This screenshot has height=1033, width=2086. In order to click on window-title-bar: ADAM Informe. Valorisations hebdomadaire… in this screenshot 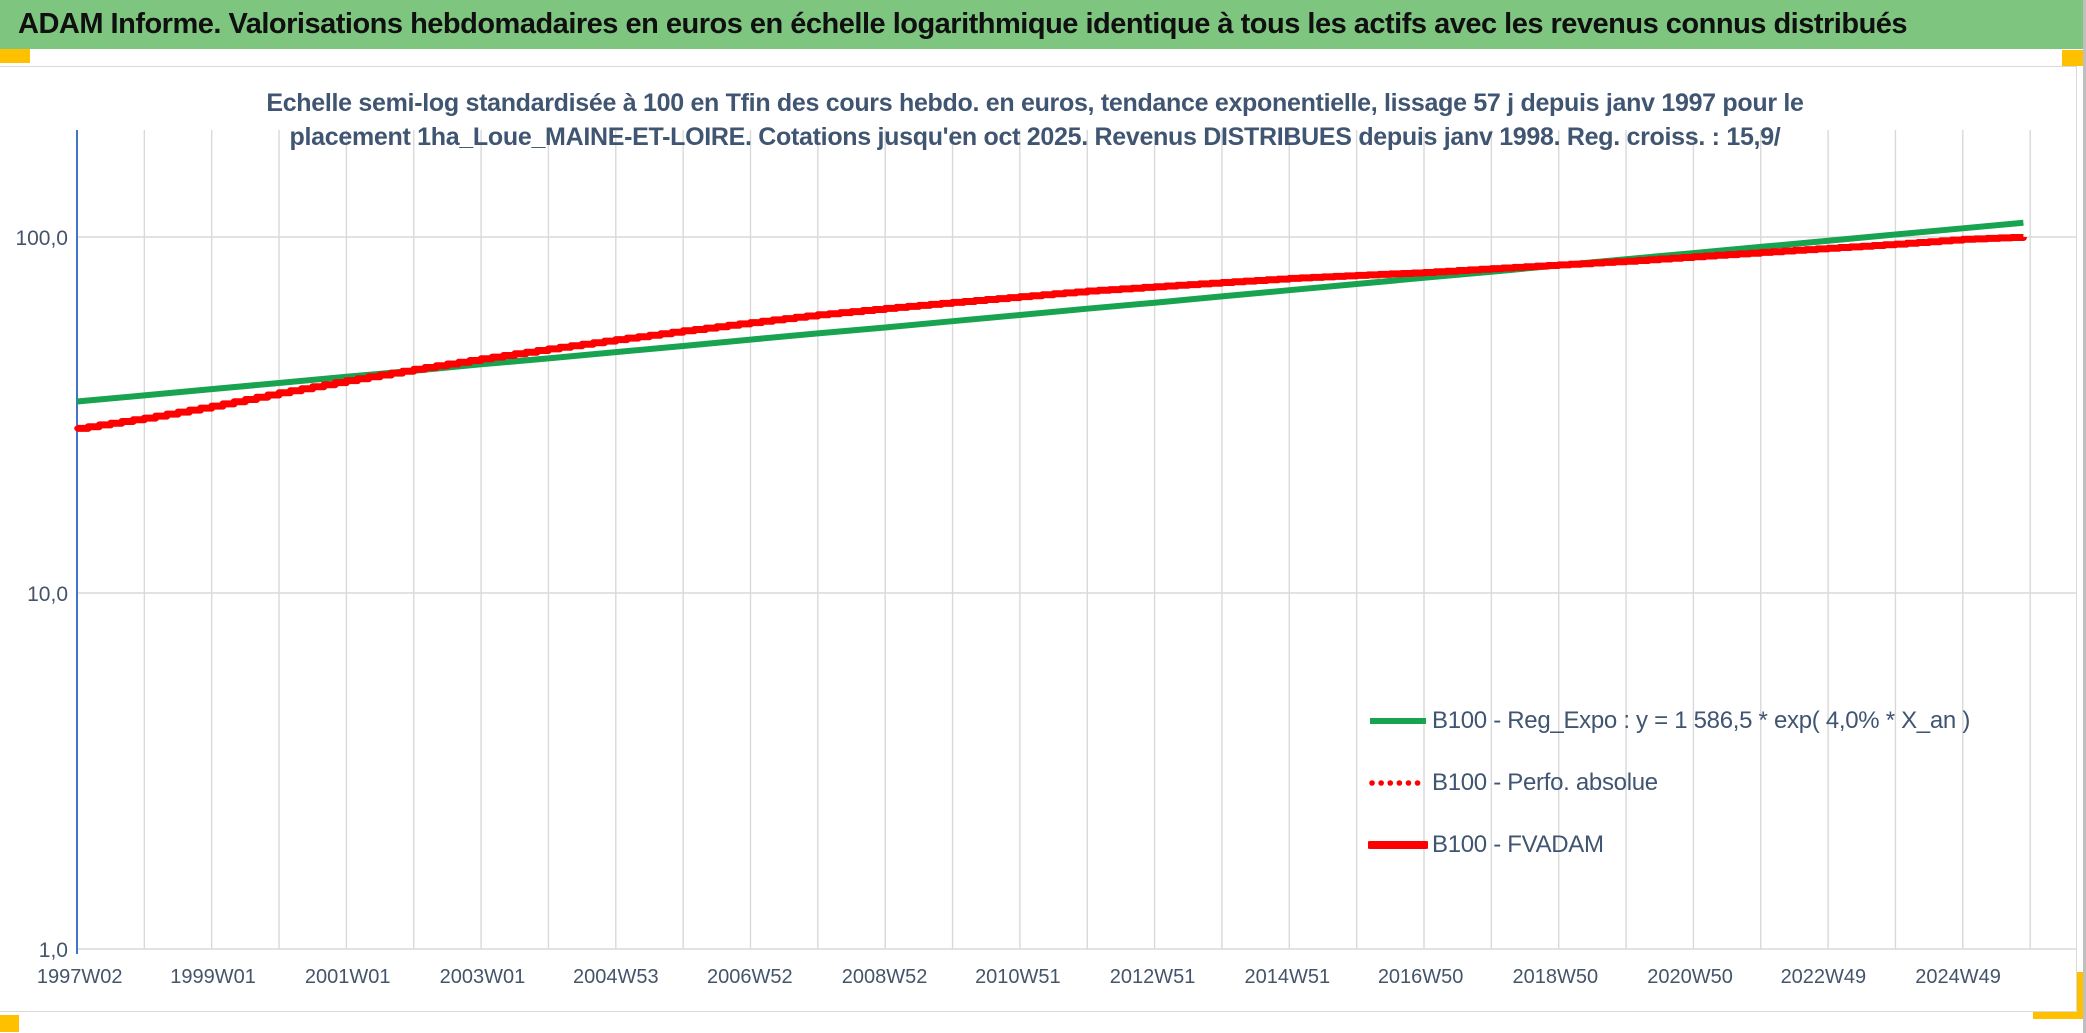, I will do `click(1041, 24)`.